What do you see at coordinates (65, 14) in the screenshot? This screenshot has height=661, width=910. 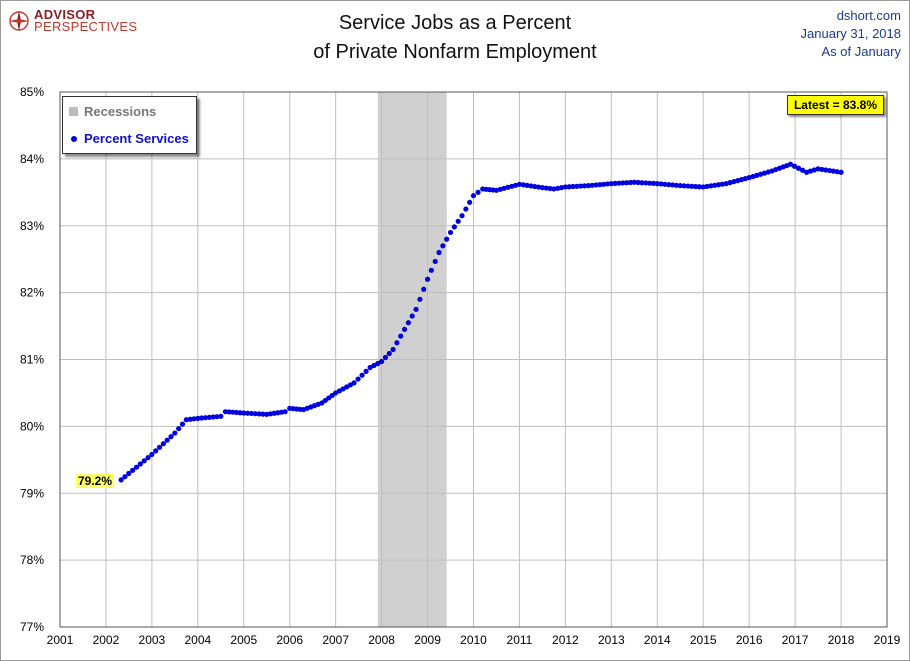 I see `logo-line1: ADVISOR` at bounding box center [65, 14].